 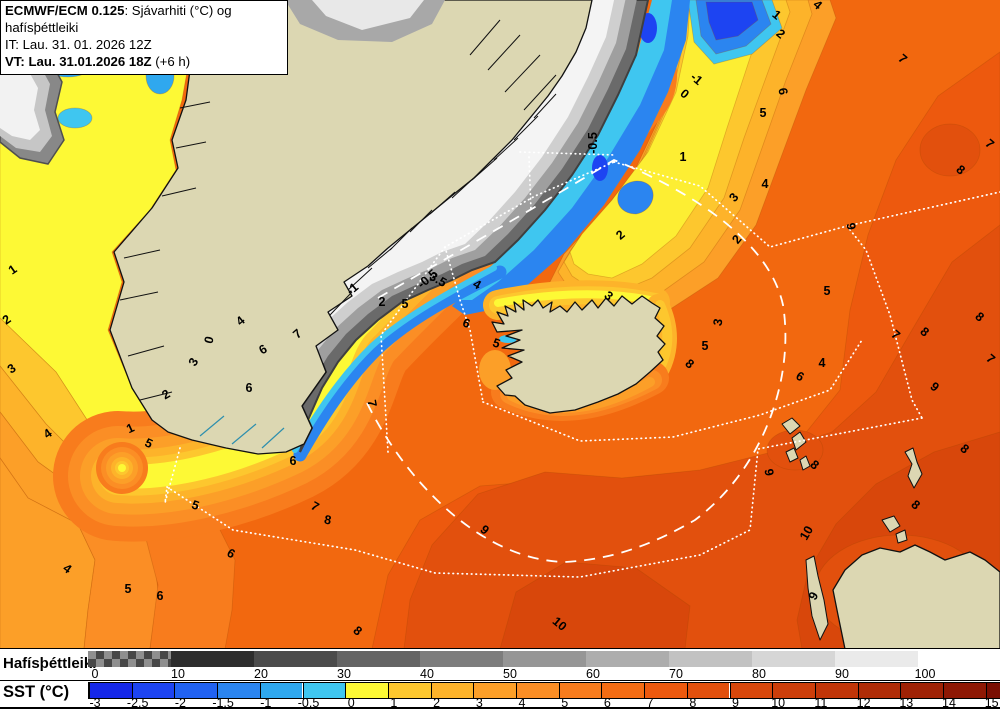 I want to click on contour-value-label: 0, so click(x=208, y=340).